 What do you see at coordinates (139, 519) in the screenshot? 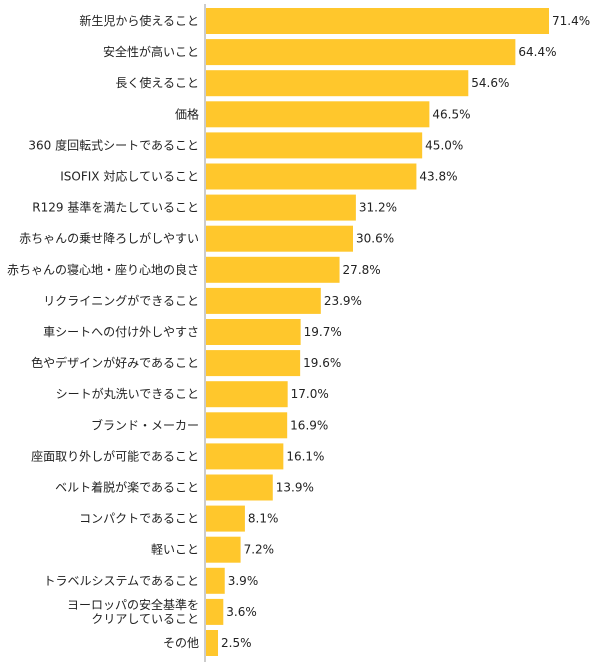
I see `category-label-16: コンパクトであること` at bounding box center [139, 519].